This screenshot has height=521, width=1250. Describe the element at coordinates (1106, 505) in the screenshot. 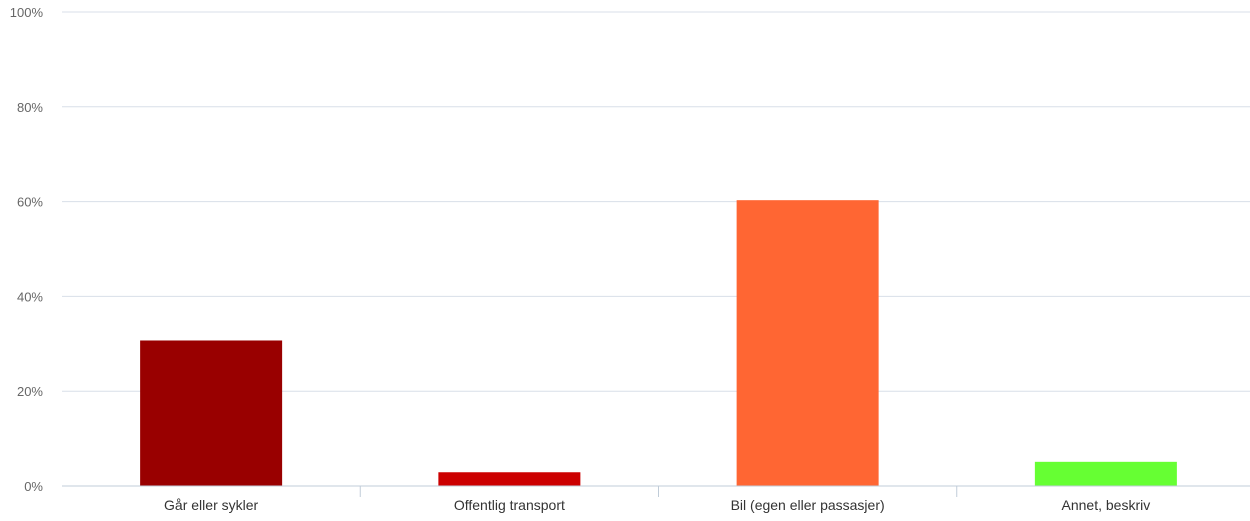

I see `x-tick-label: Annet, beskriv` at that location.